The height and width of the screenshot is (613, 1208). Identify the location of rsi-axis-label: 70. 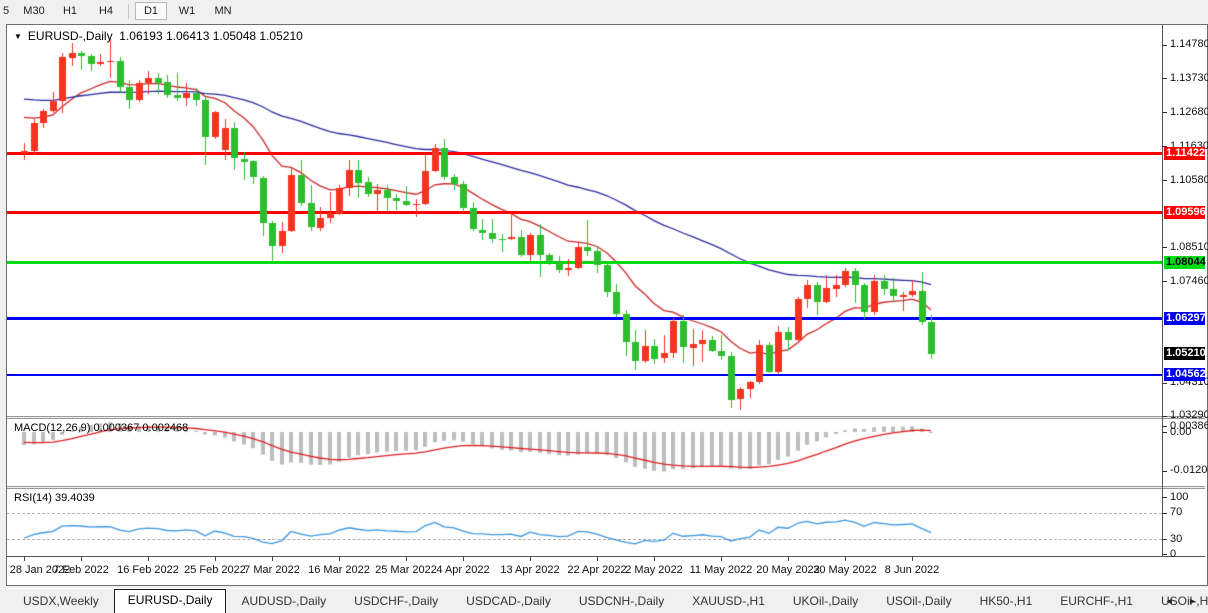
(1176, 512).